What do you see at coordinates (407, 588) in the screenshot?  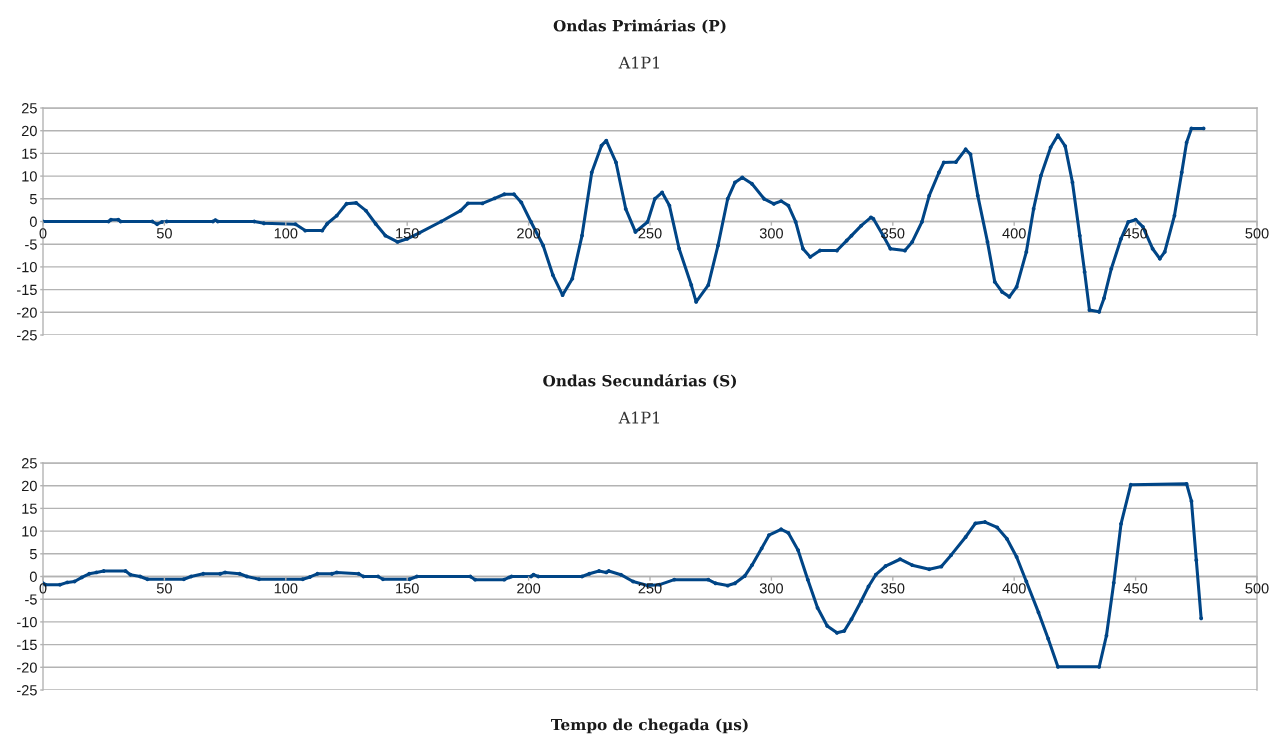 I see `x-tick-label: 150` at bounding box center [407, 588].